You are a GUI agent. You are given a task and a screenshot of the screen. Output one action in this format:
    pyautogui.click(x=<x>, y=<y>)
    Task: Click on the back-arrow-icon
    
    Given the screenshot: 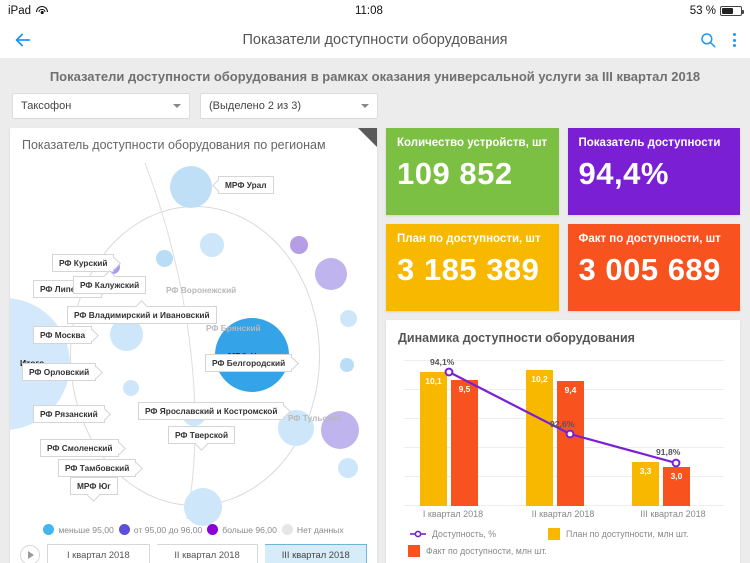 What is the action you would take?
    pyautogui.click(x=23, y=40)
    